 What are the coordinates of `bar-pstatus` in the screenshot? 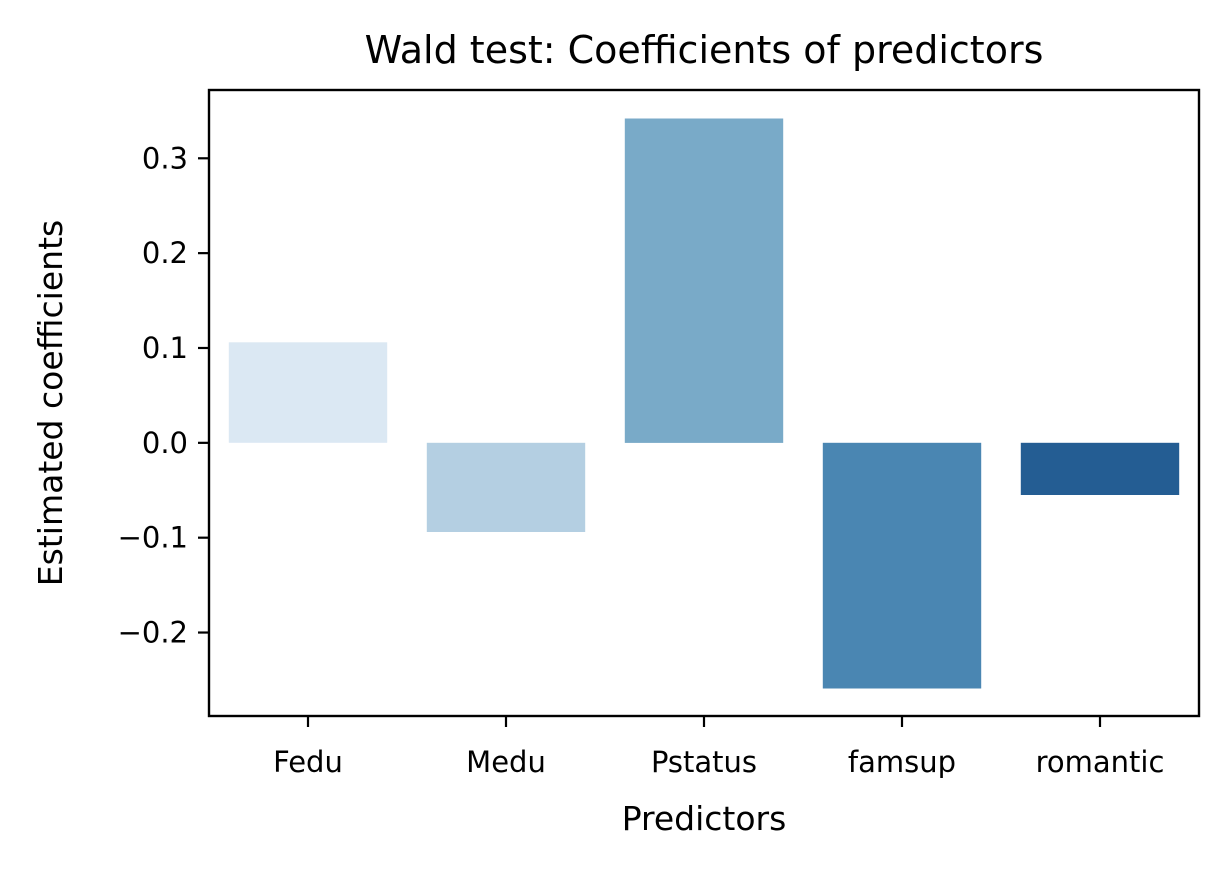 It's located at (704, 280).